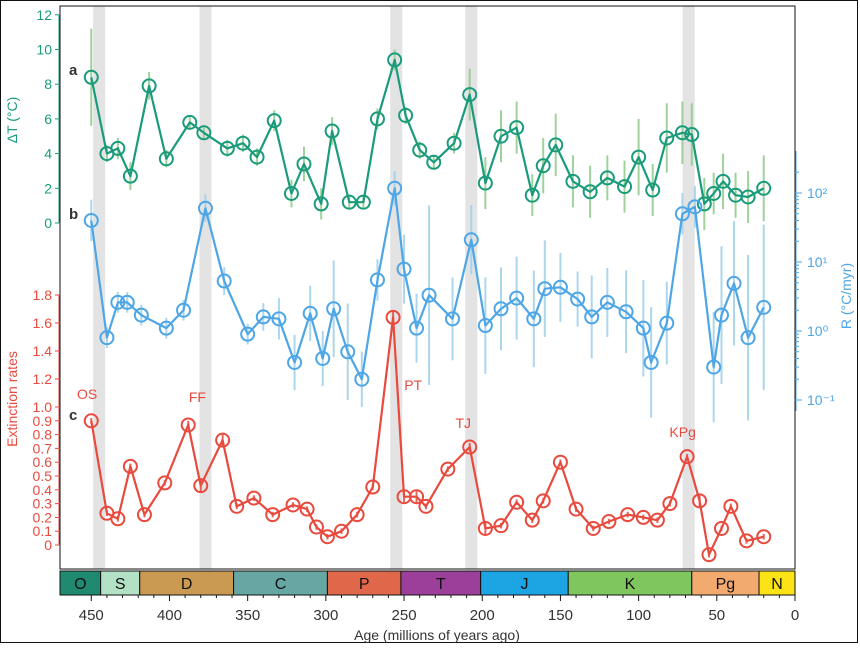 This screenshot has width=860, height=649. I want to click on rate-tick-label: 10¹, so click(817, 262).